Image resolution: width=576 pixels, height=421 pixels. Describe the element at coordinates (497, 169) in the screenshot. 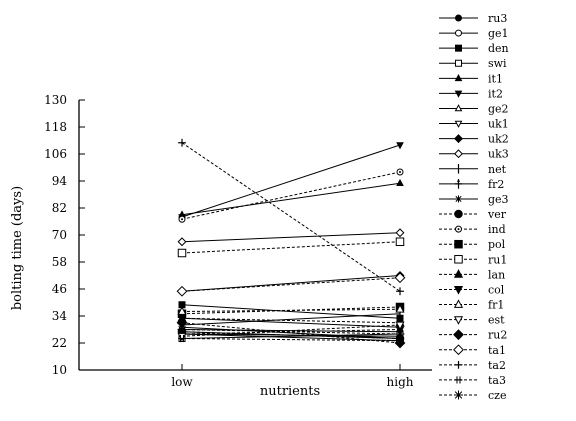

I see `legend-label-net: net` at that location.